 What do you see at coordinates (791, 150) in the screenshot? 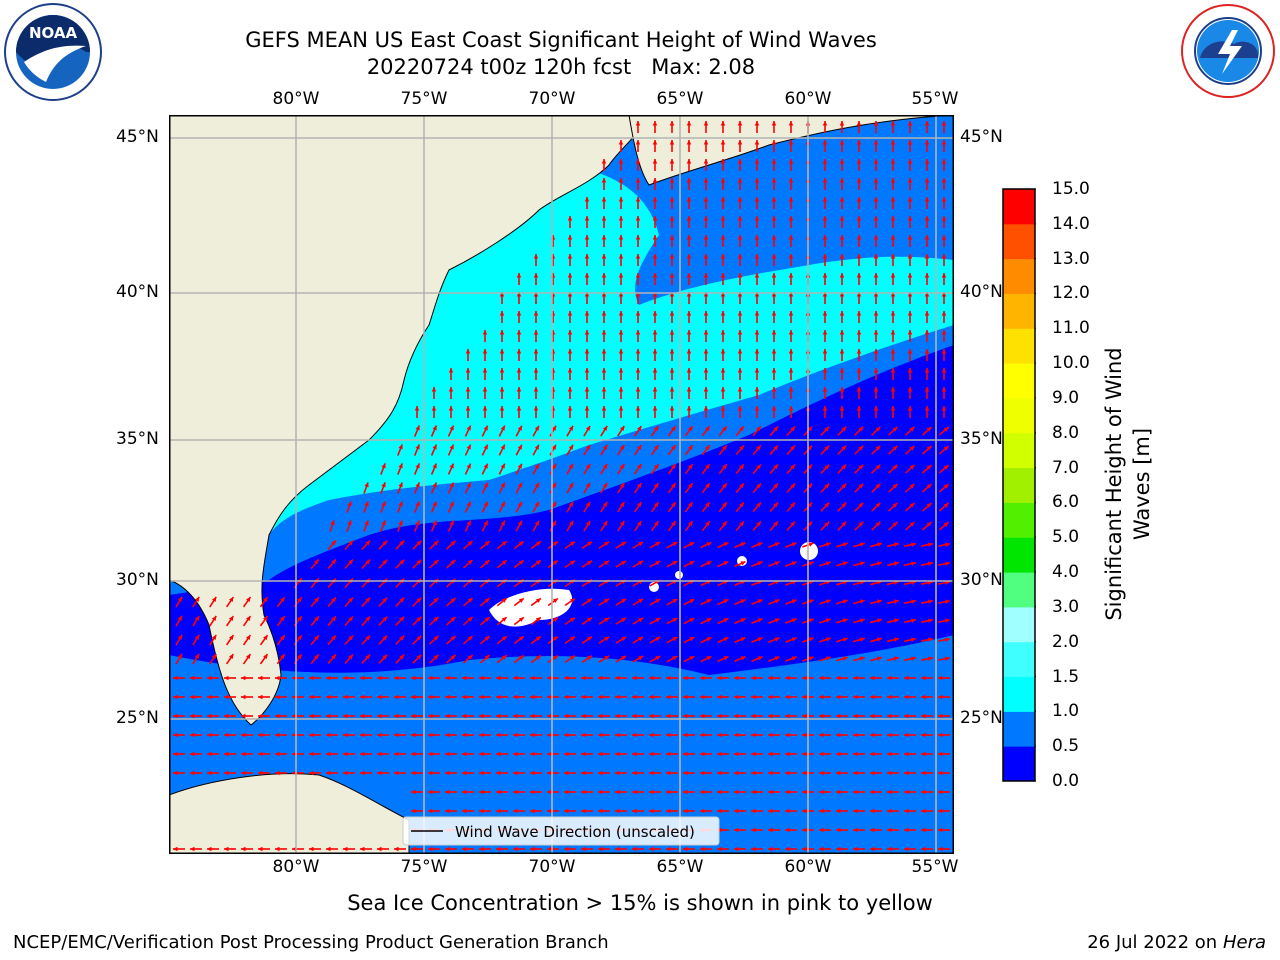
I see `land-nova-scotia` at bounding box center [791, 150].